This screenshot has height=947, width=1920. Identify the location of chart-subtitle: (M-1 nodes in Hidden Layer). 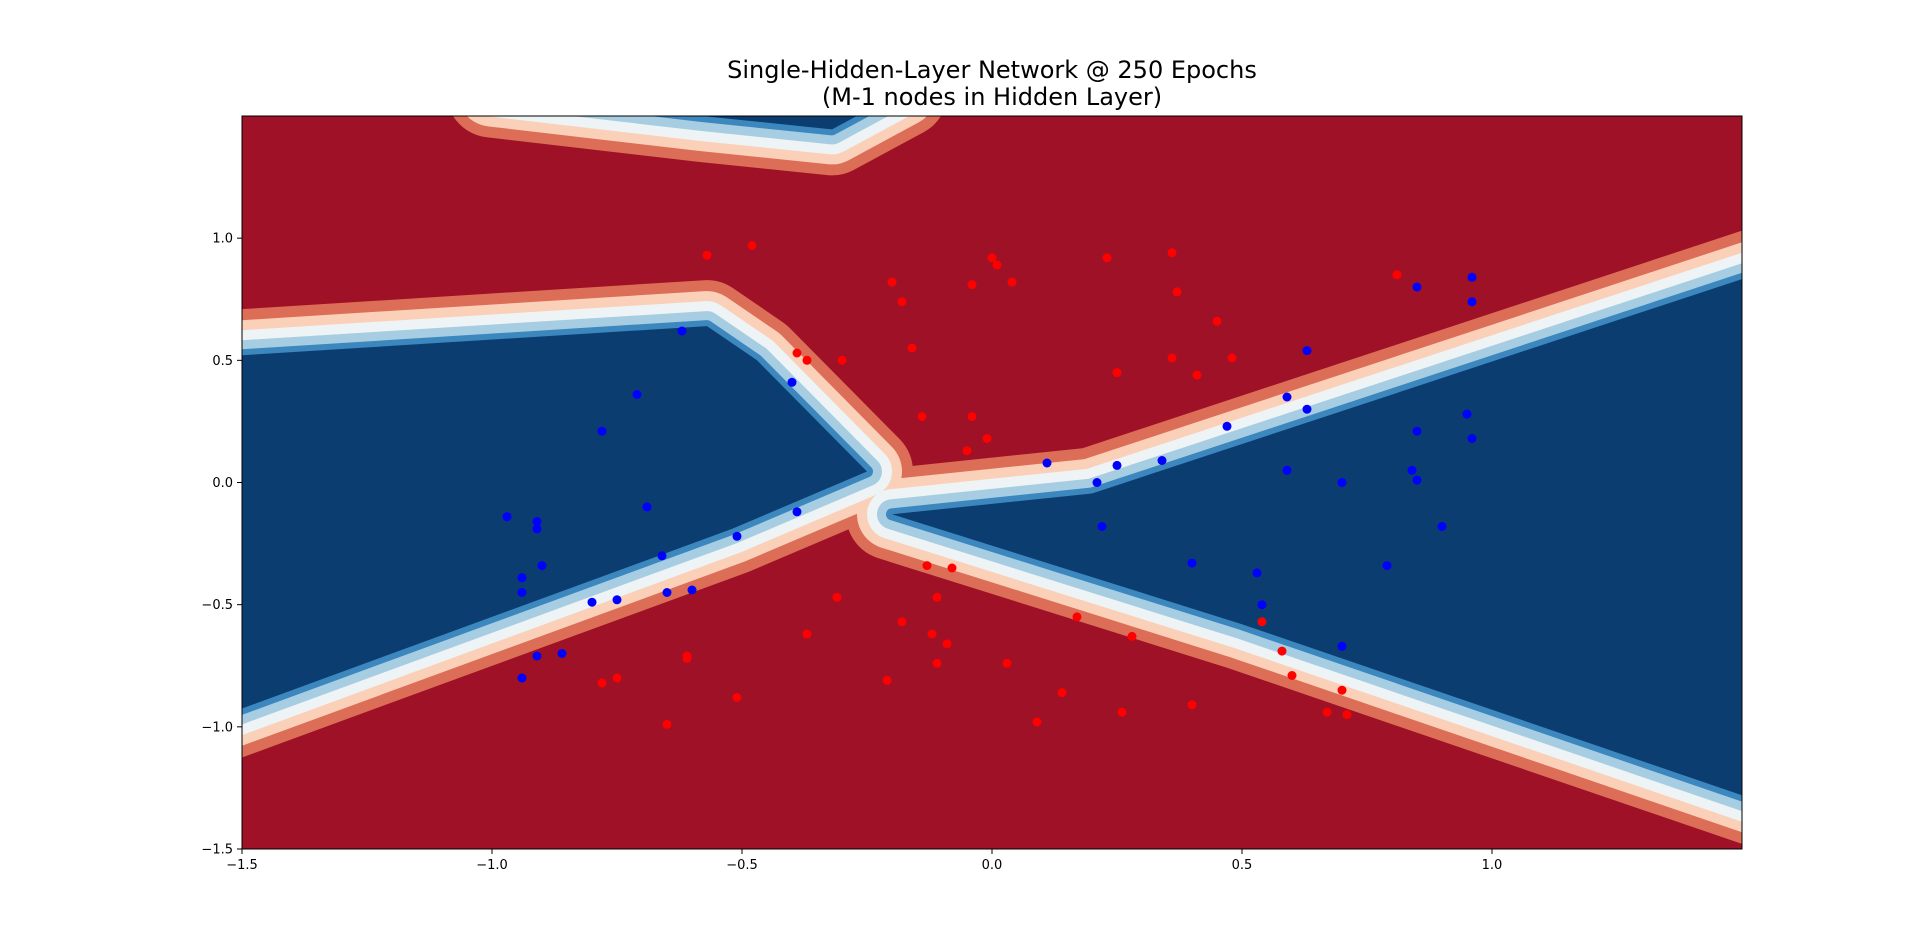
(992, 97).